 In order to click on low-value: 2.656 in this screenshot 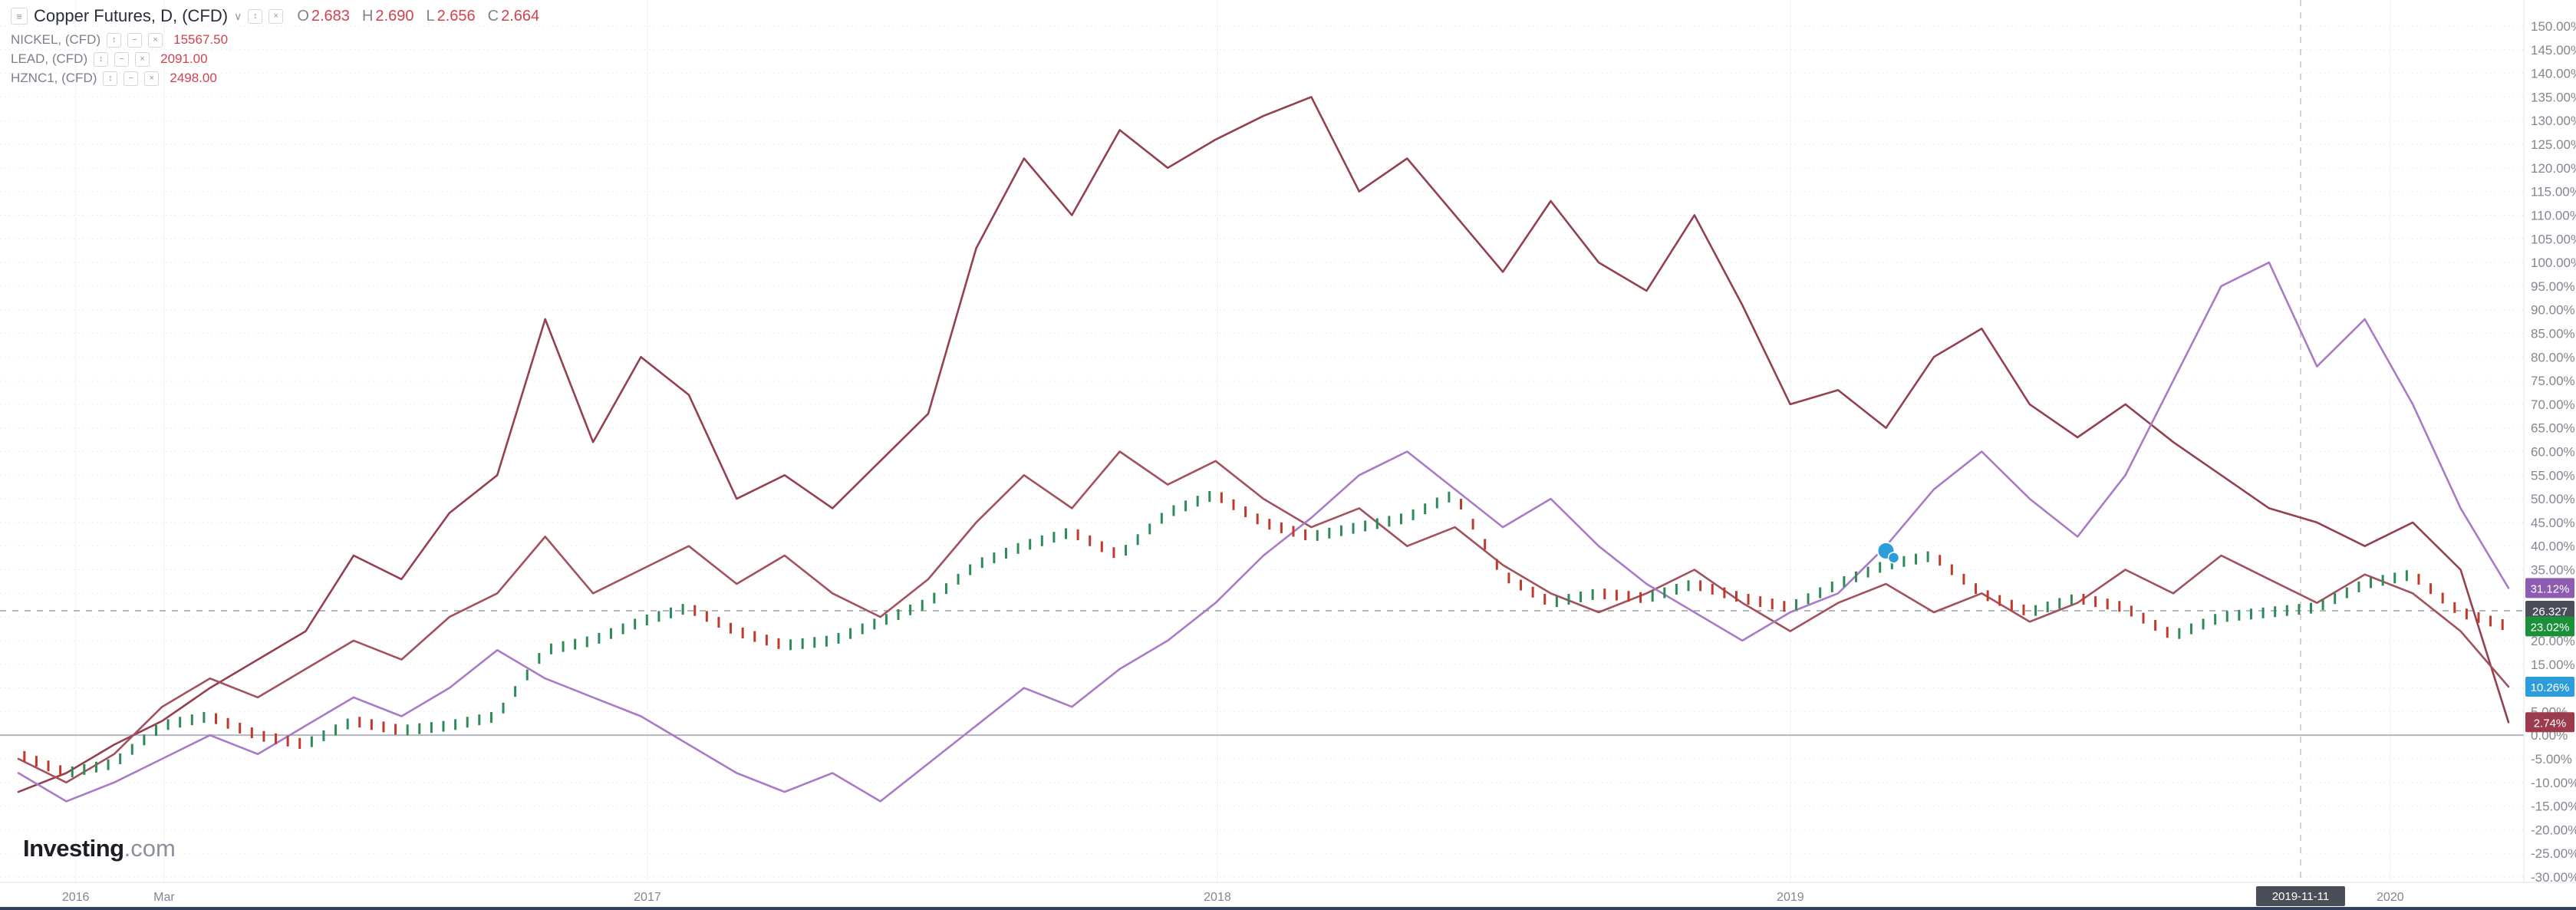, I will do `click(456, 16)`.